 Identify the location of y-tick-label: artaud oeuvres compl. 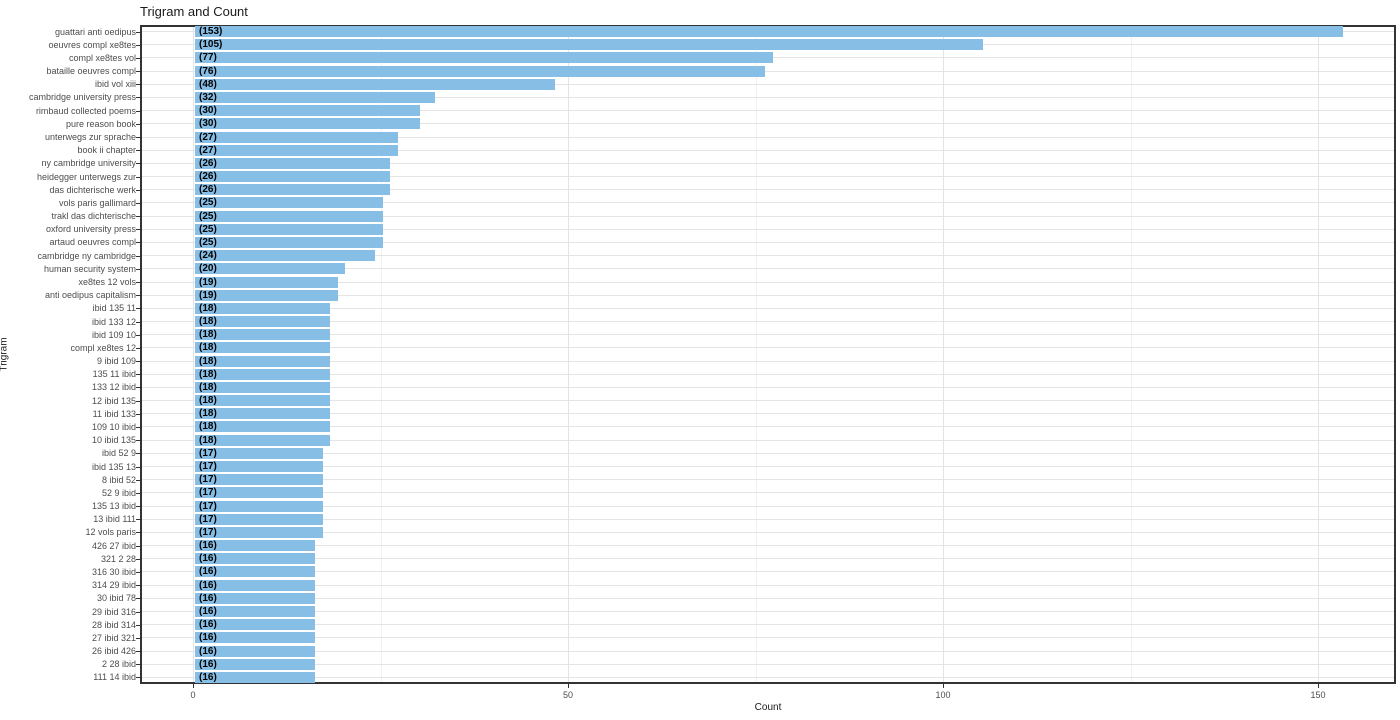
(92, 242).